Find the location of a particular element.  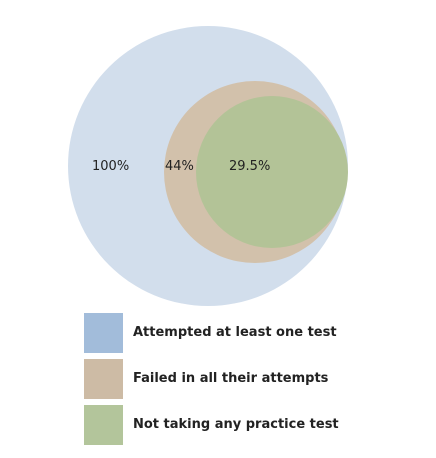

legend-label-failed: Failed in all their attempts is located at coordinates (231, 378).